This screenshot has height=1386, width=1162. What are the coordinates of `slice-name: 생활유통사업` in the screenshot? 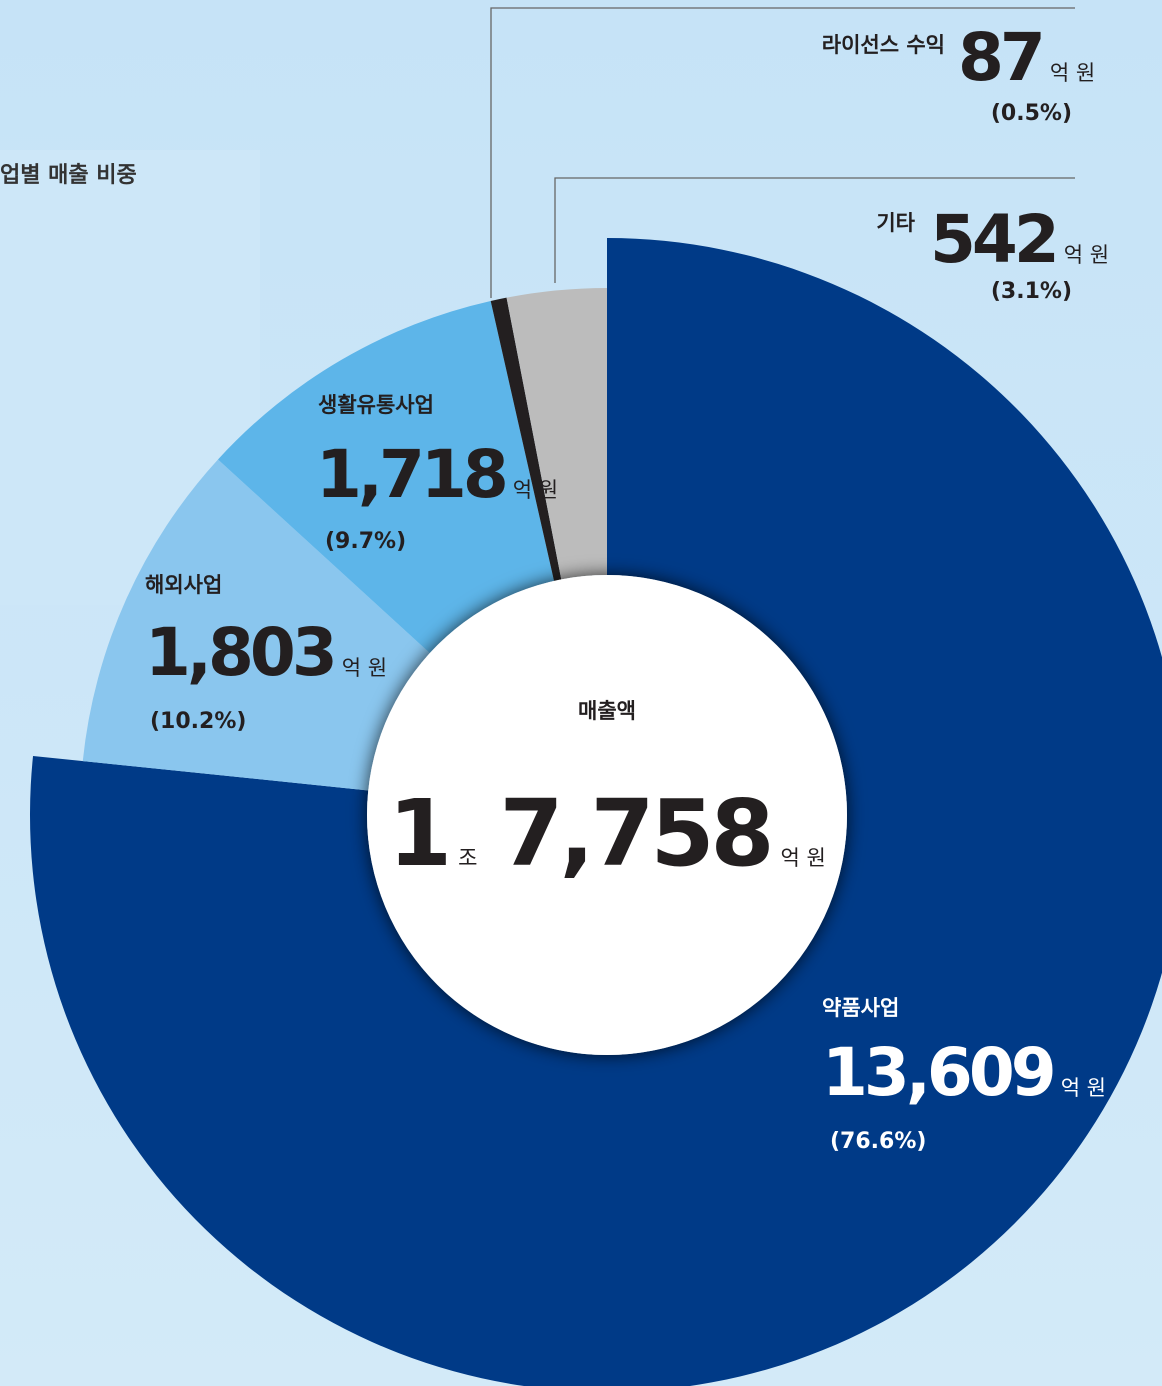 It's located at (376, 405).